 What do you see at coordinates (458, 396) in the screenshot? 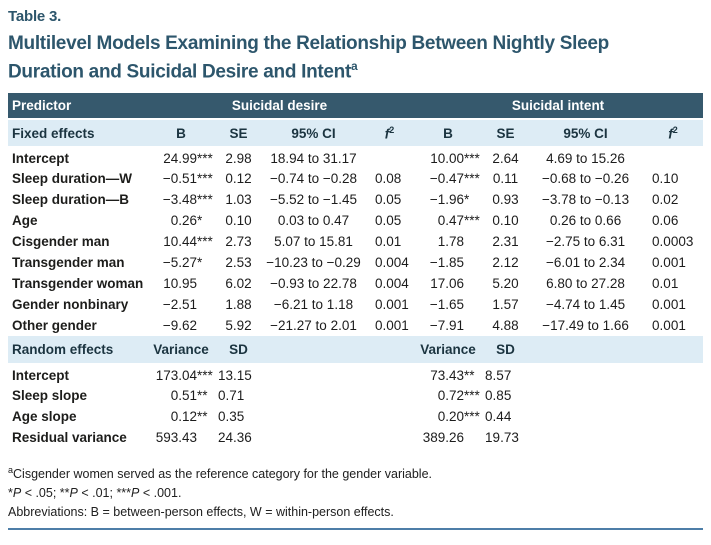
I see `cell: 0.72 ***` at bounding box center [458, 396].